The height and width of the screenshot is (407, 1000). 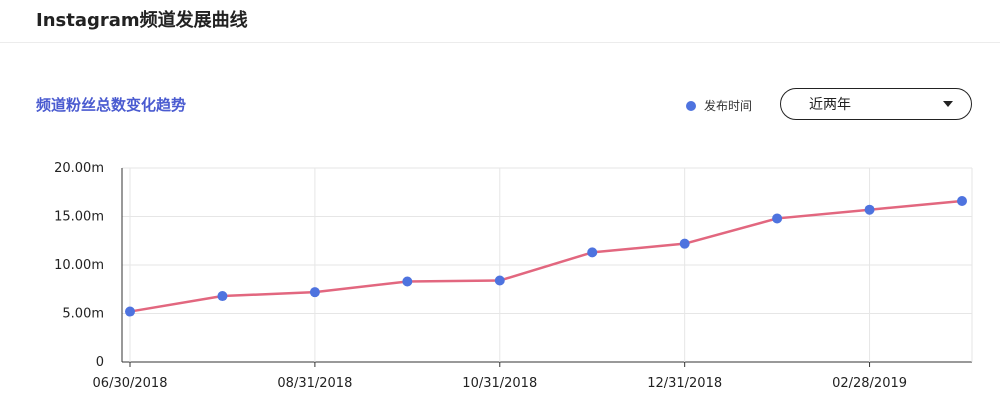 I want to click on chart-subtitle: 频道粉丝总数变化趋势, so click(x=111, y=105).